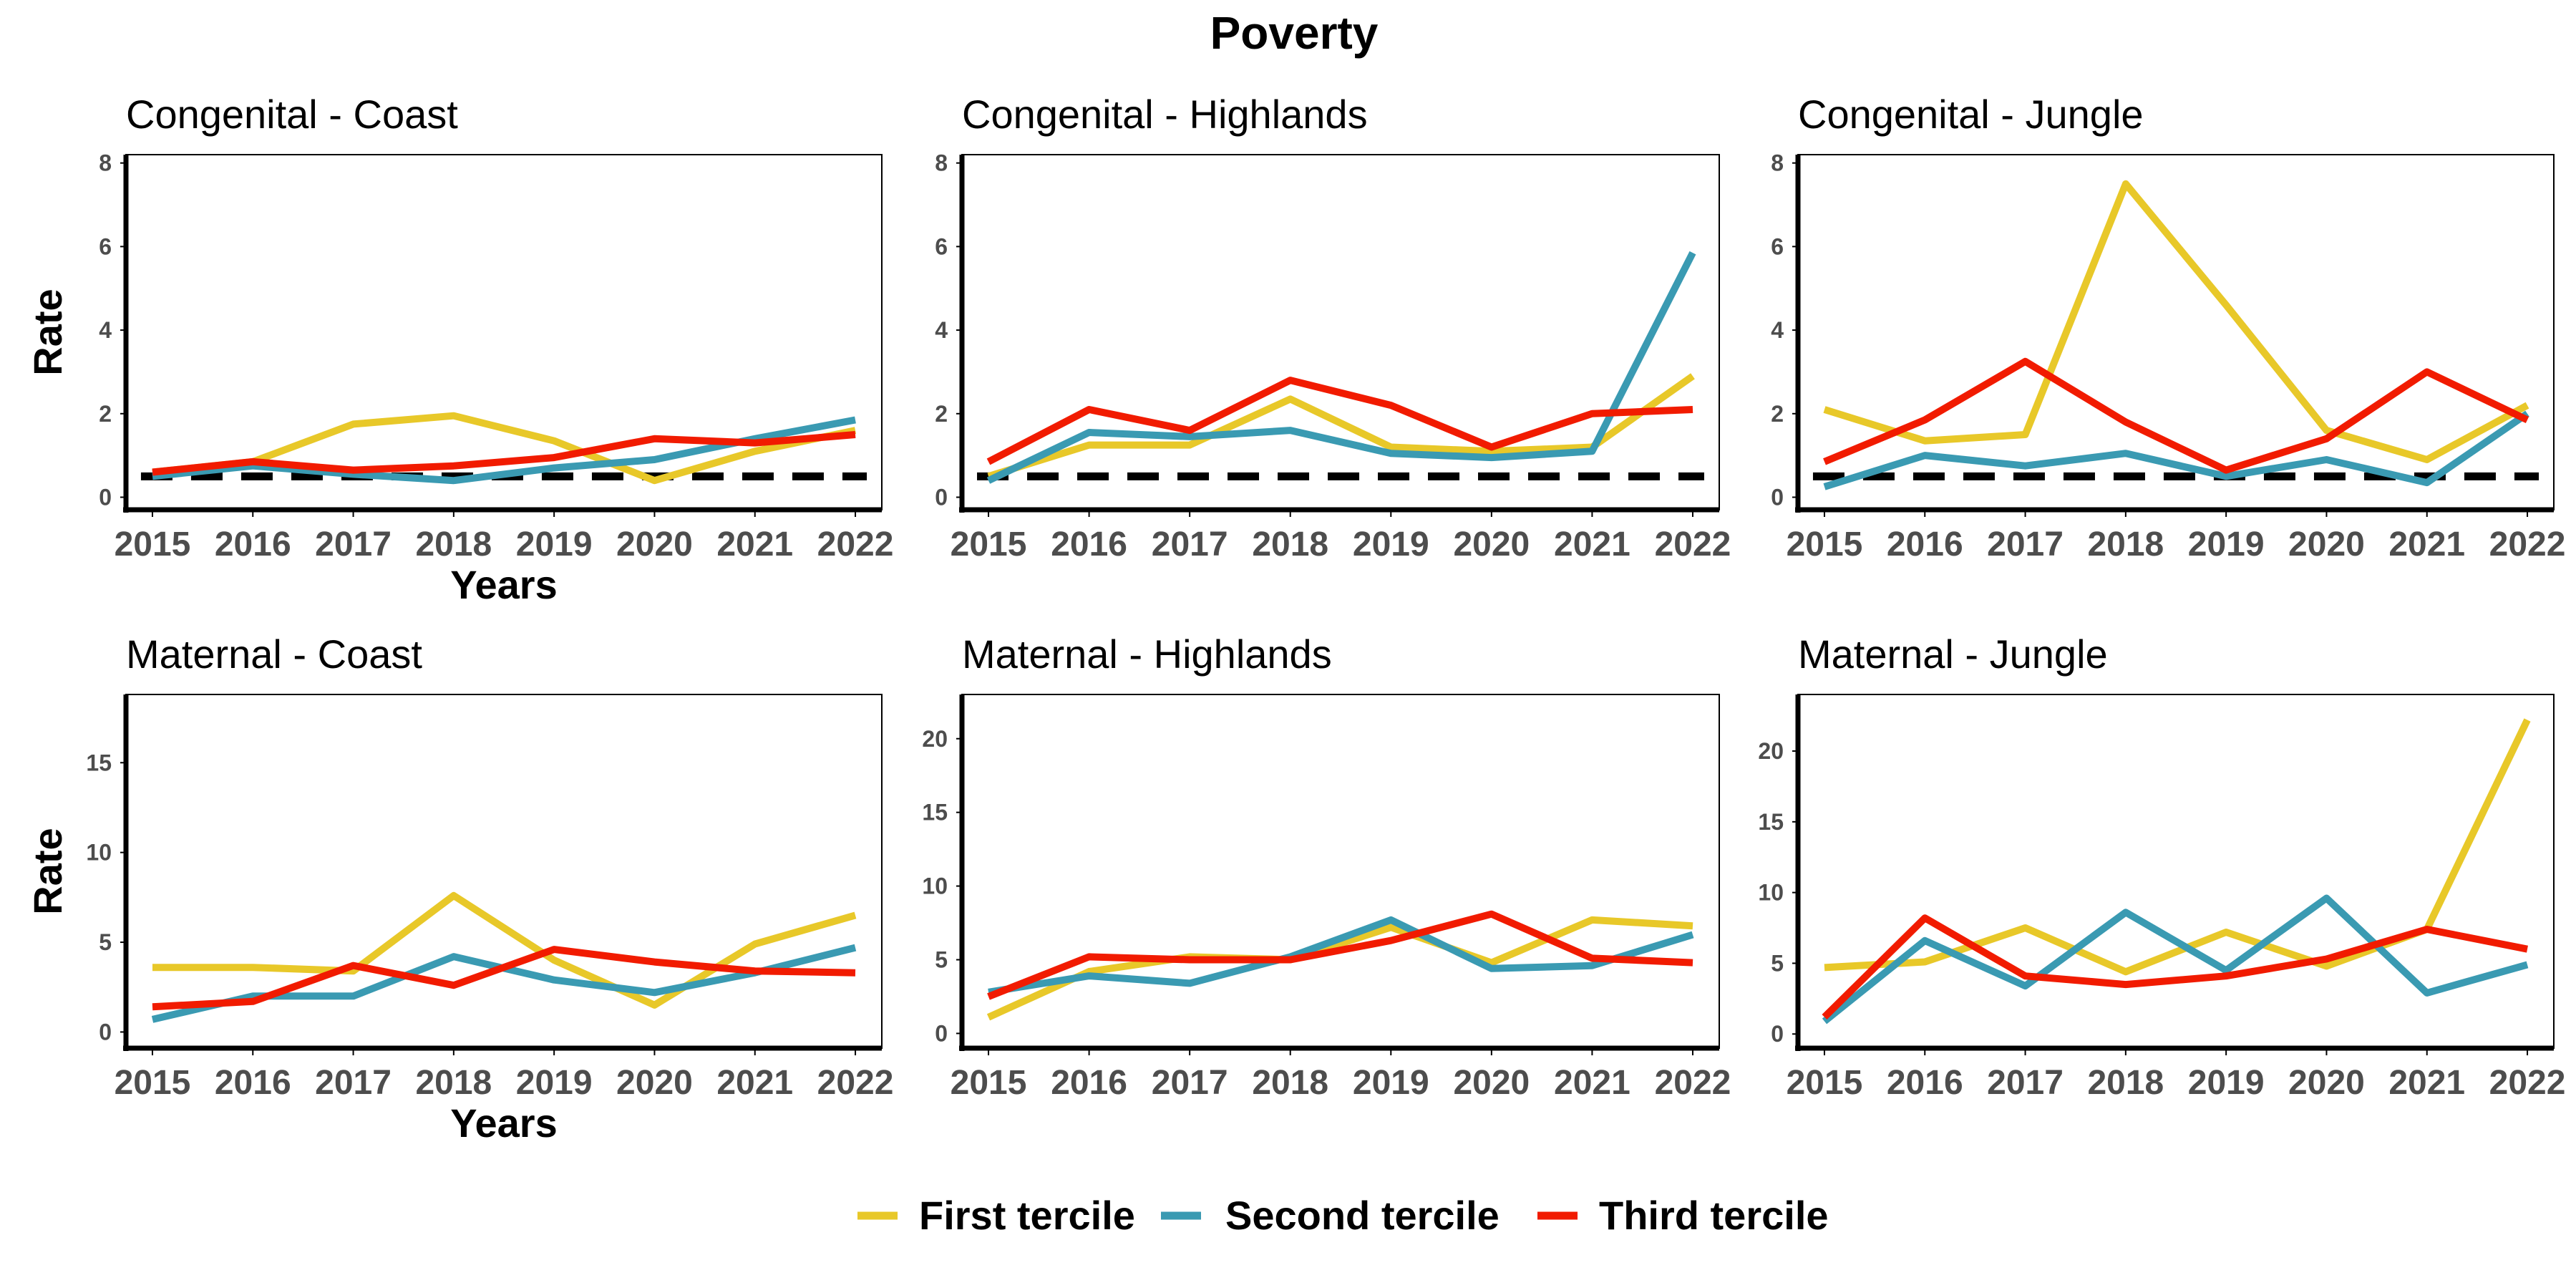  Describe the element at coordinates (1027, 1216) in the screenshot. I see `legend-label: First tercile` at that location.